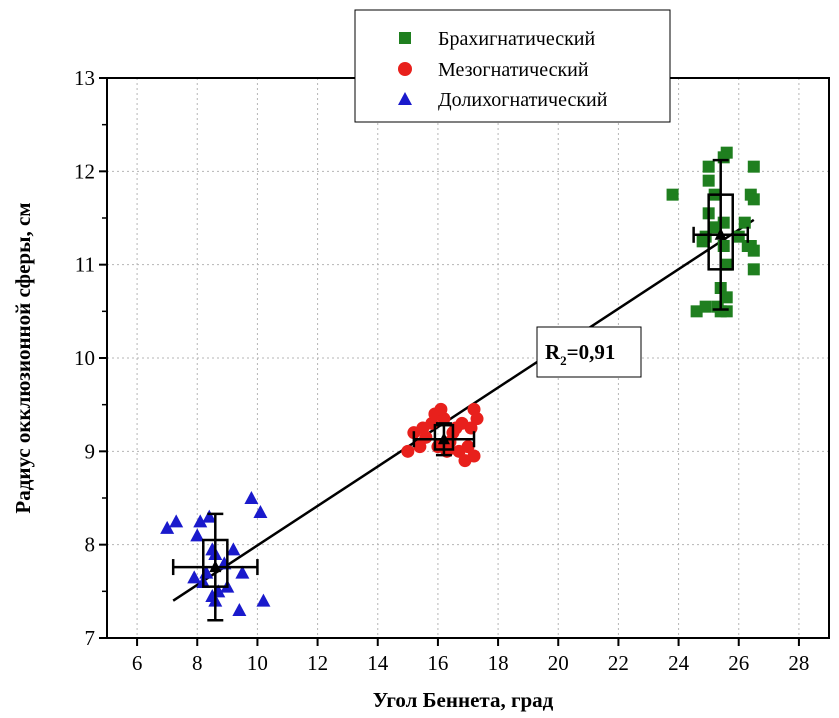 Image resolution: width=839 pixels, height=718 pixels. I want to click on x-tick-label: 26, so click(738, 663).